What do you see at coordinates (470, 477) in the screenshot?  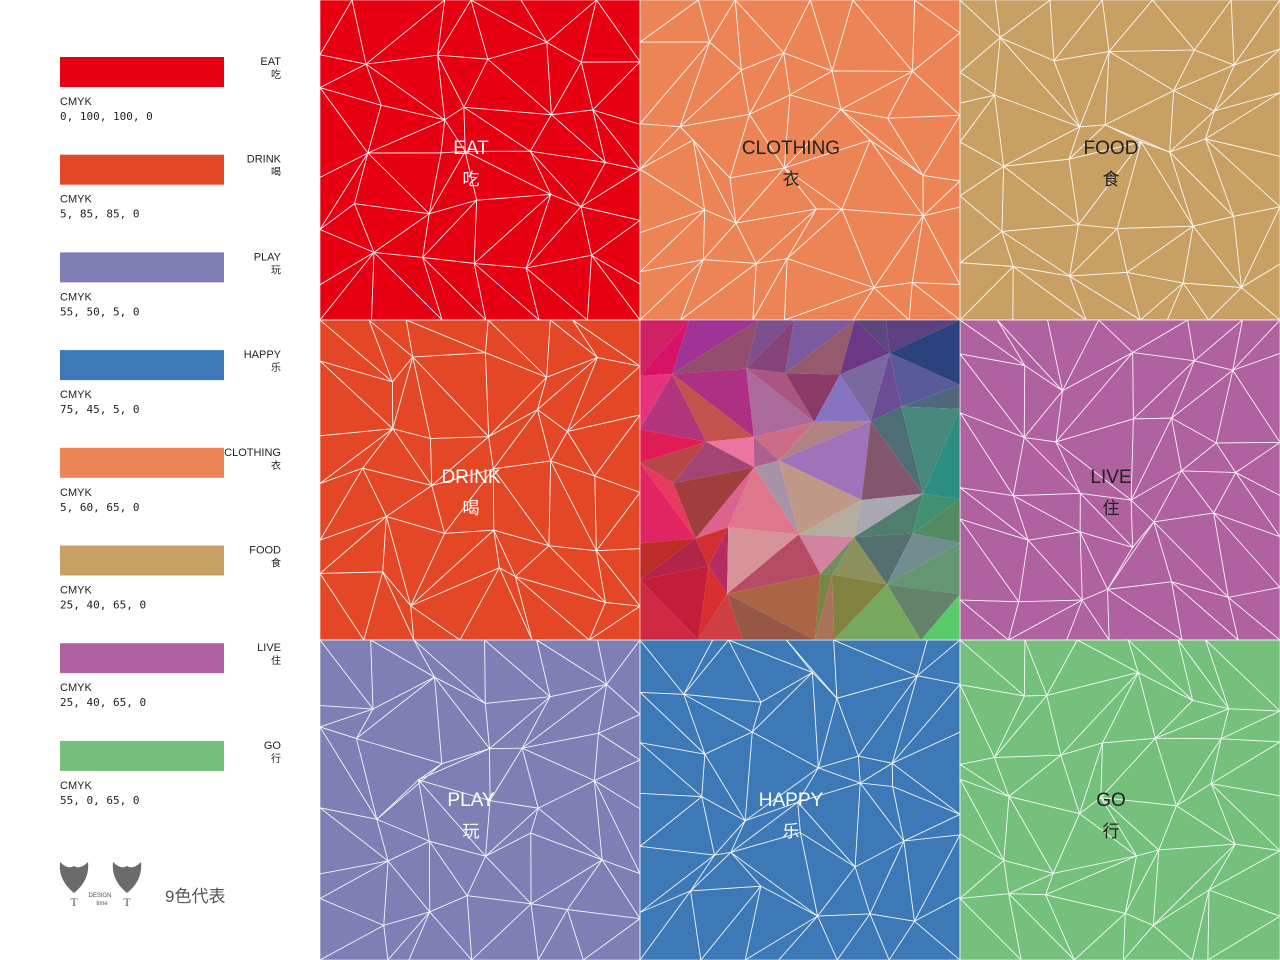 I see `tile-name: DRINK` at bounding box center [470, 477].